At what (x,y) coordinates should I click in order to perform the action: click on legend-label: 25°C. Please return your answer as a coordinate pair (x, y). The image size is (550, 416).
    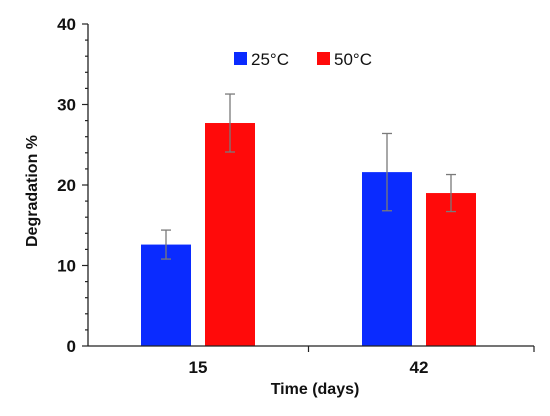
    Looking at the image, I should click on (270, 59).